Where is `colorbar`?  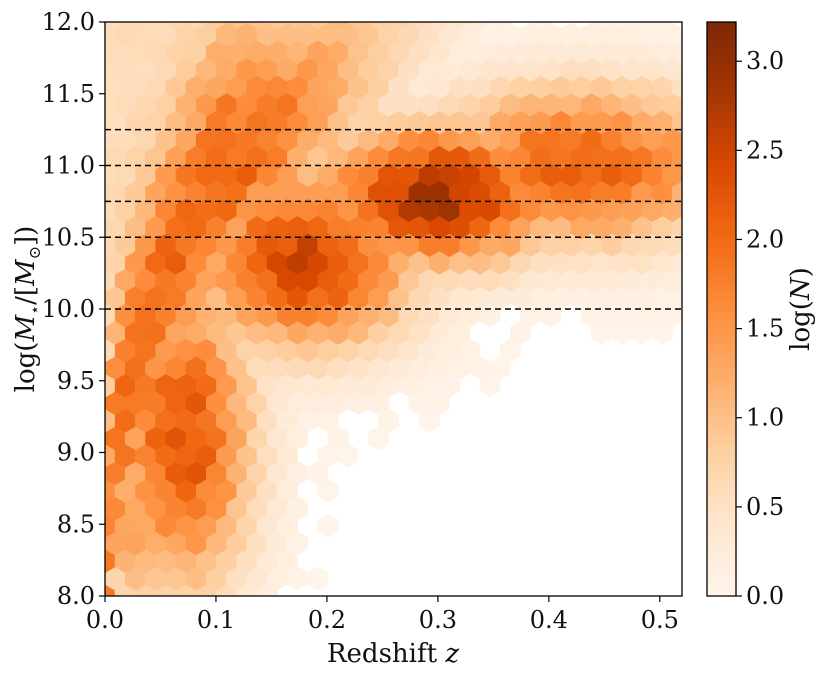
colorbar is located at coordinates (721, 309).